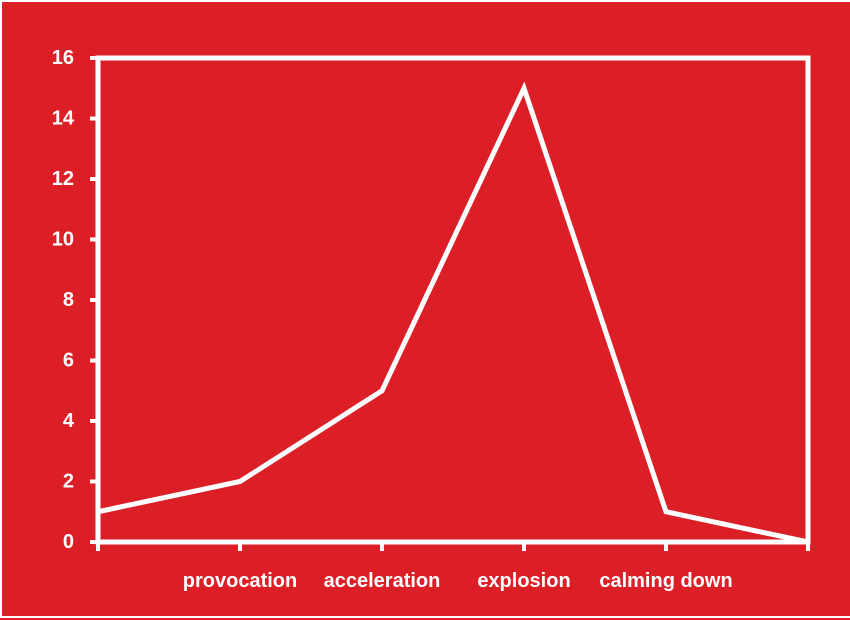 The height and width of the screenshot is (620, 850). What do you see at coordinates (68, 542) in the screenshot?
I see `y-tick-label: 0` at bounding box center [68, 542].